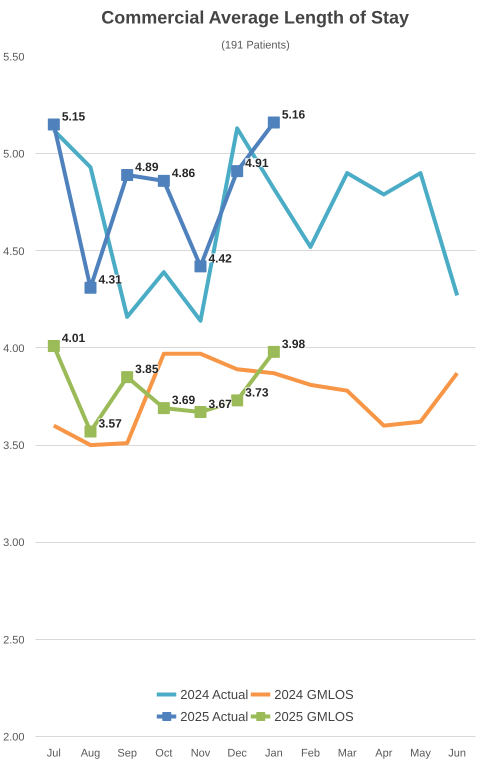 Image resolution: width=480 pixels, height=762 pixels. Describe the element at coordinates (163, 754) in the screenshot. I see `x-tick-label: Oct` at that location.